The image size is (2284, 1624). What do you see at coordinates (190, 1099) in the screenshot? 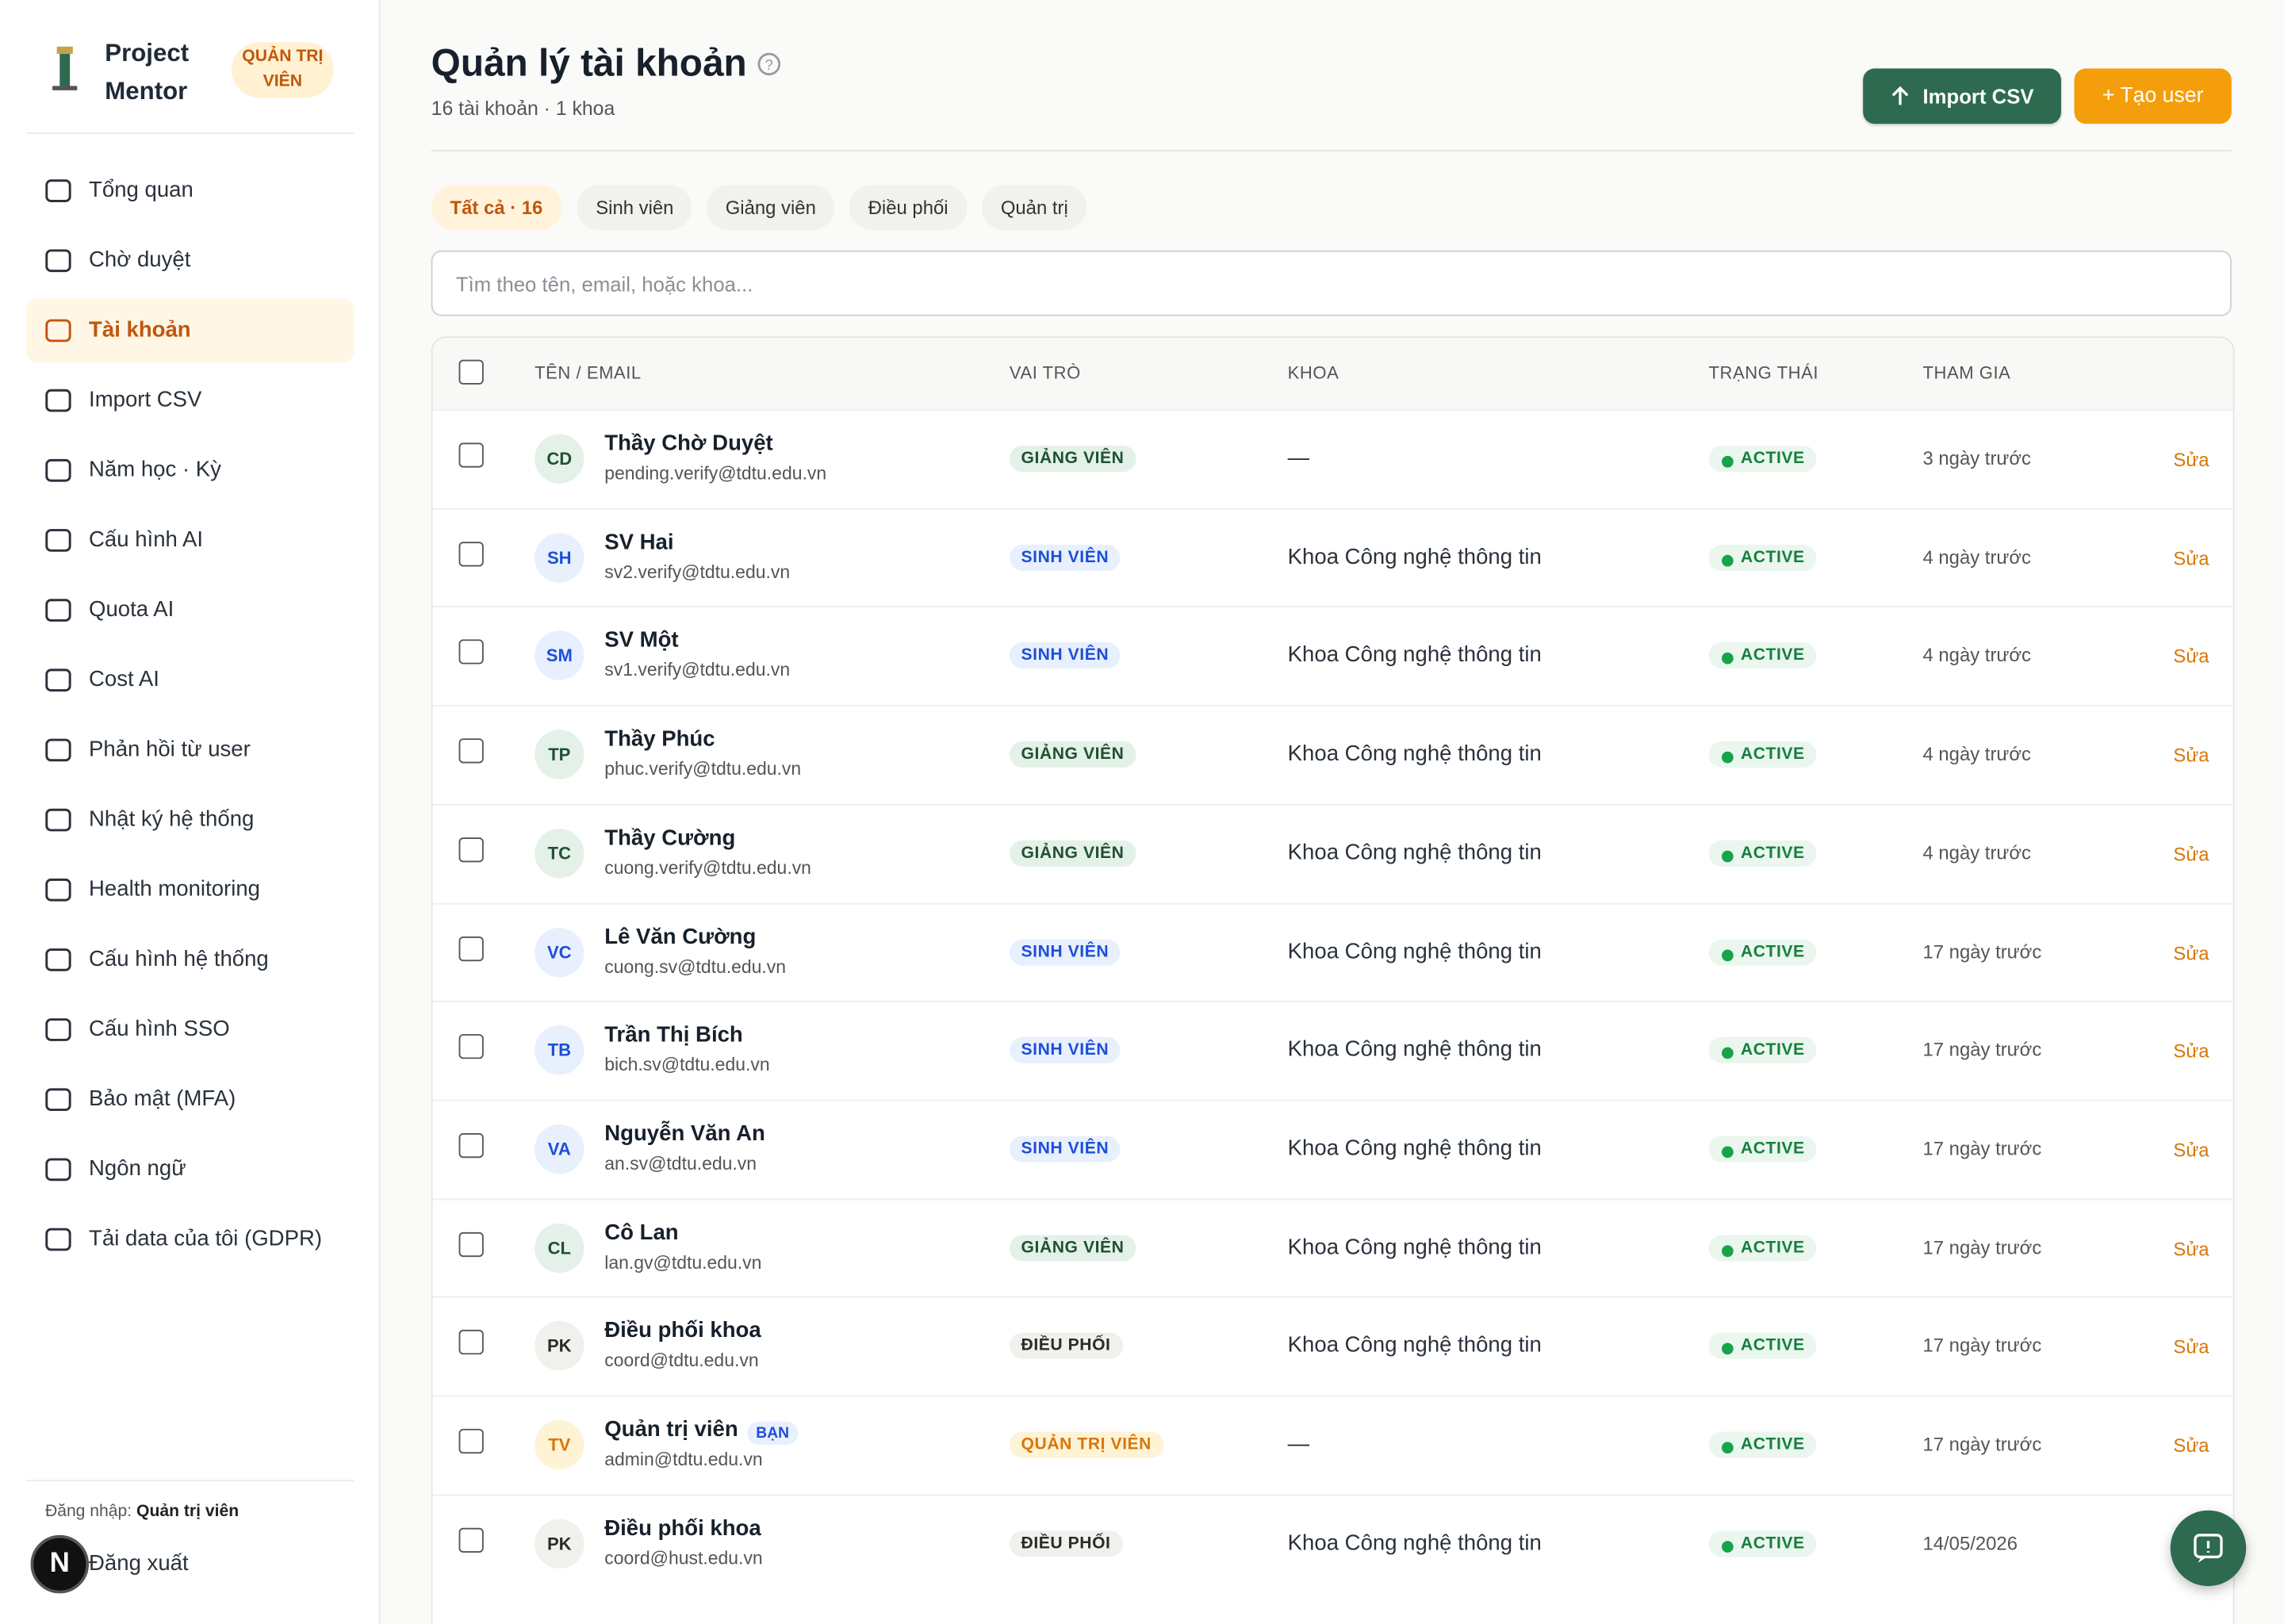
I see `nav-item: Bảo mật (MFA)` at bounding box center [190, 1099].